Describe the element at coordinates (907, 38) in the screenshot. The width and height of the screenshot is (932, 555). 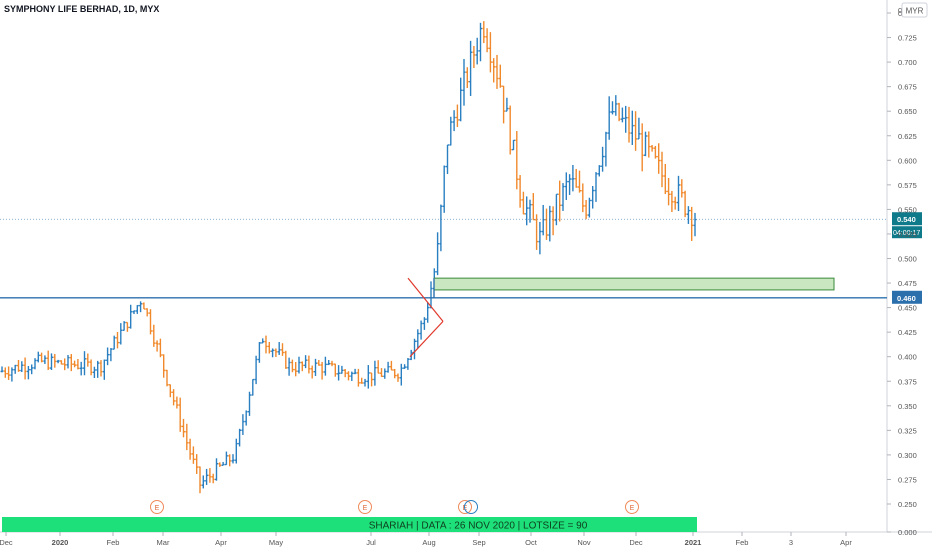
I see `price-tick-label: 0.725` at that location.